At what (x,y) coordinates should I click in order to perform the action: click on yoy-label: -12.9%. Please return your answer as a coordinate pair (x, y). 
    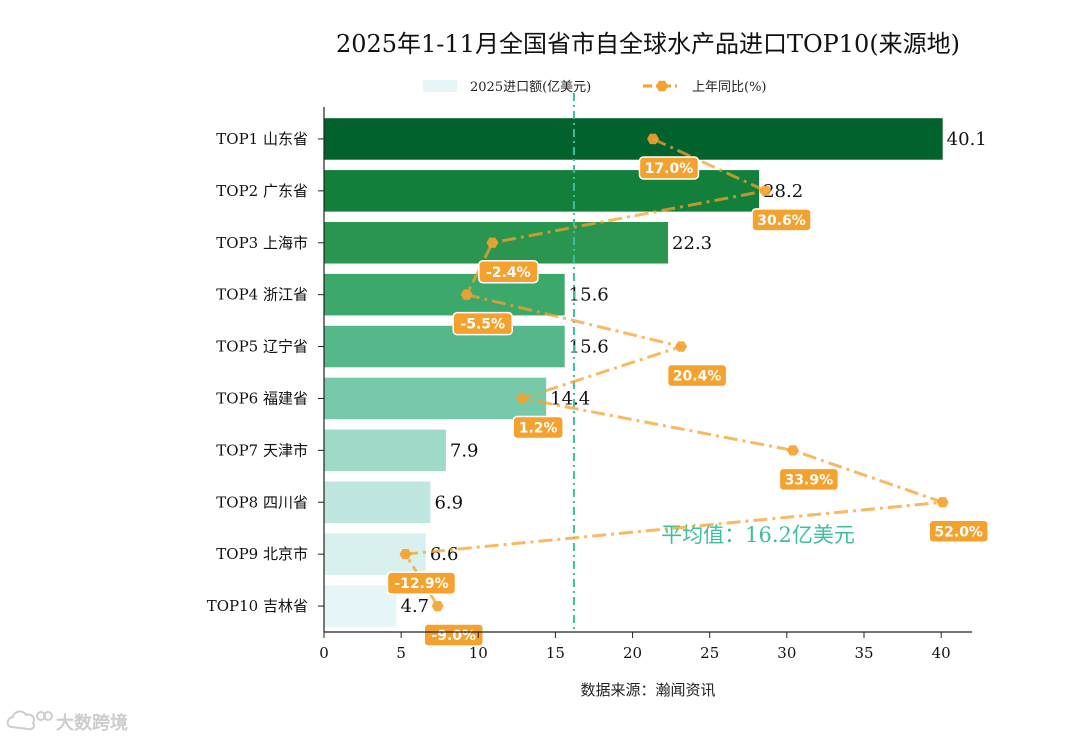
    Looking at the image, I should click on (421, 584).